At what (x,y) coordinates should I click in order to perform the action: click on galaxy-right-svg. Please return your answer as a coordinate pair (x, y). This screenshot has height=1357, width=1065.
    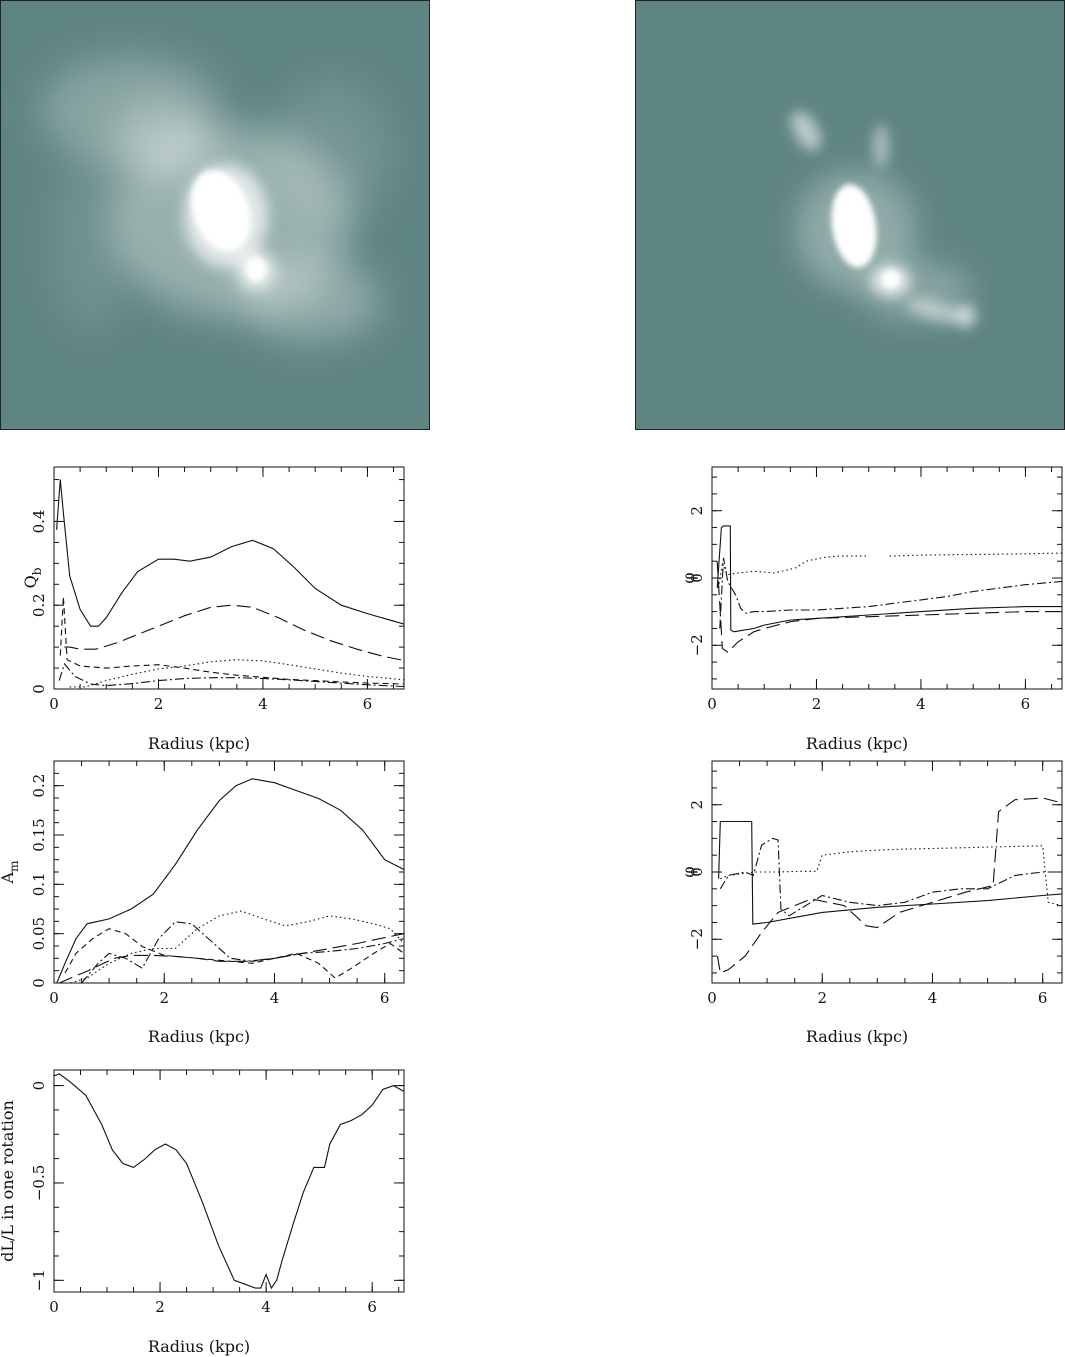
    Looking at the image, I should click on (850, 215).